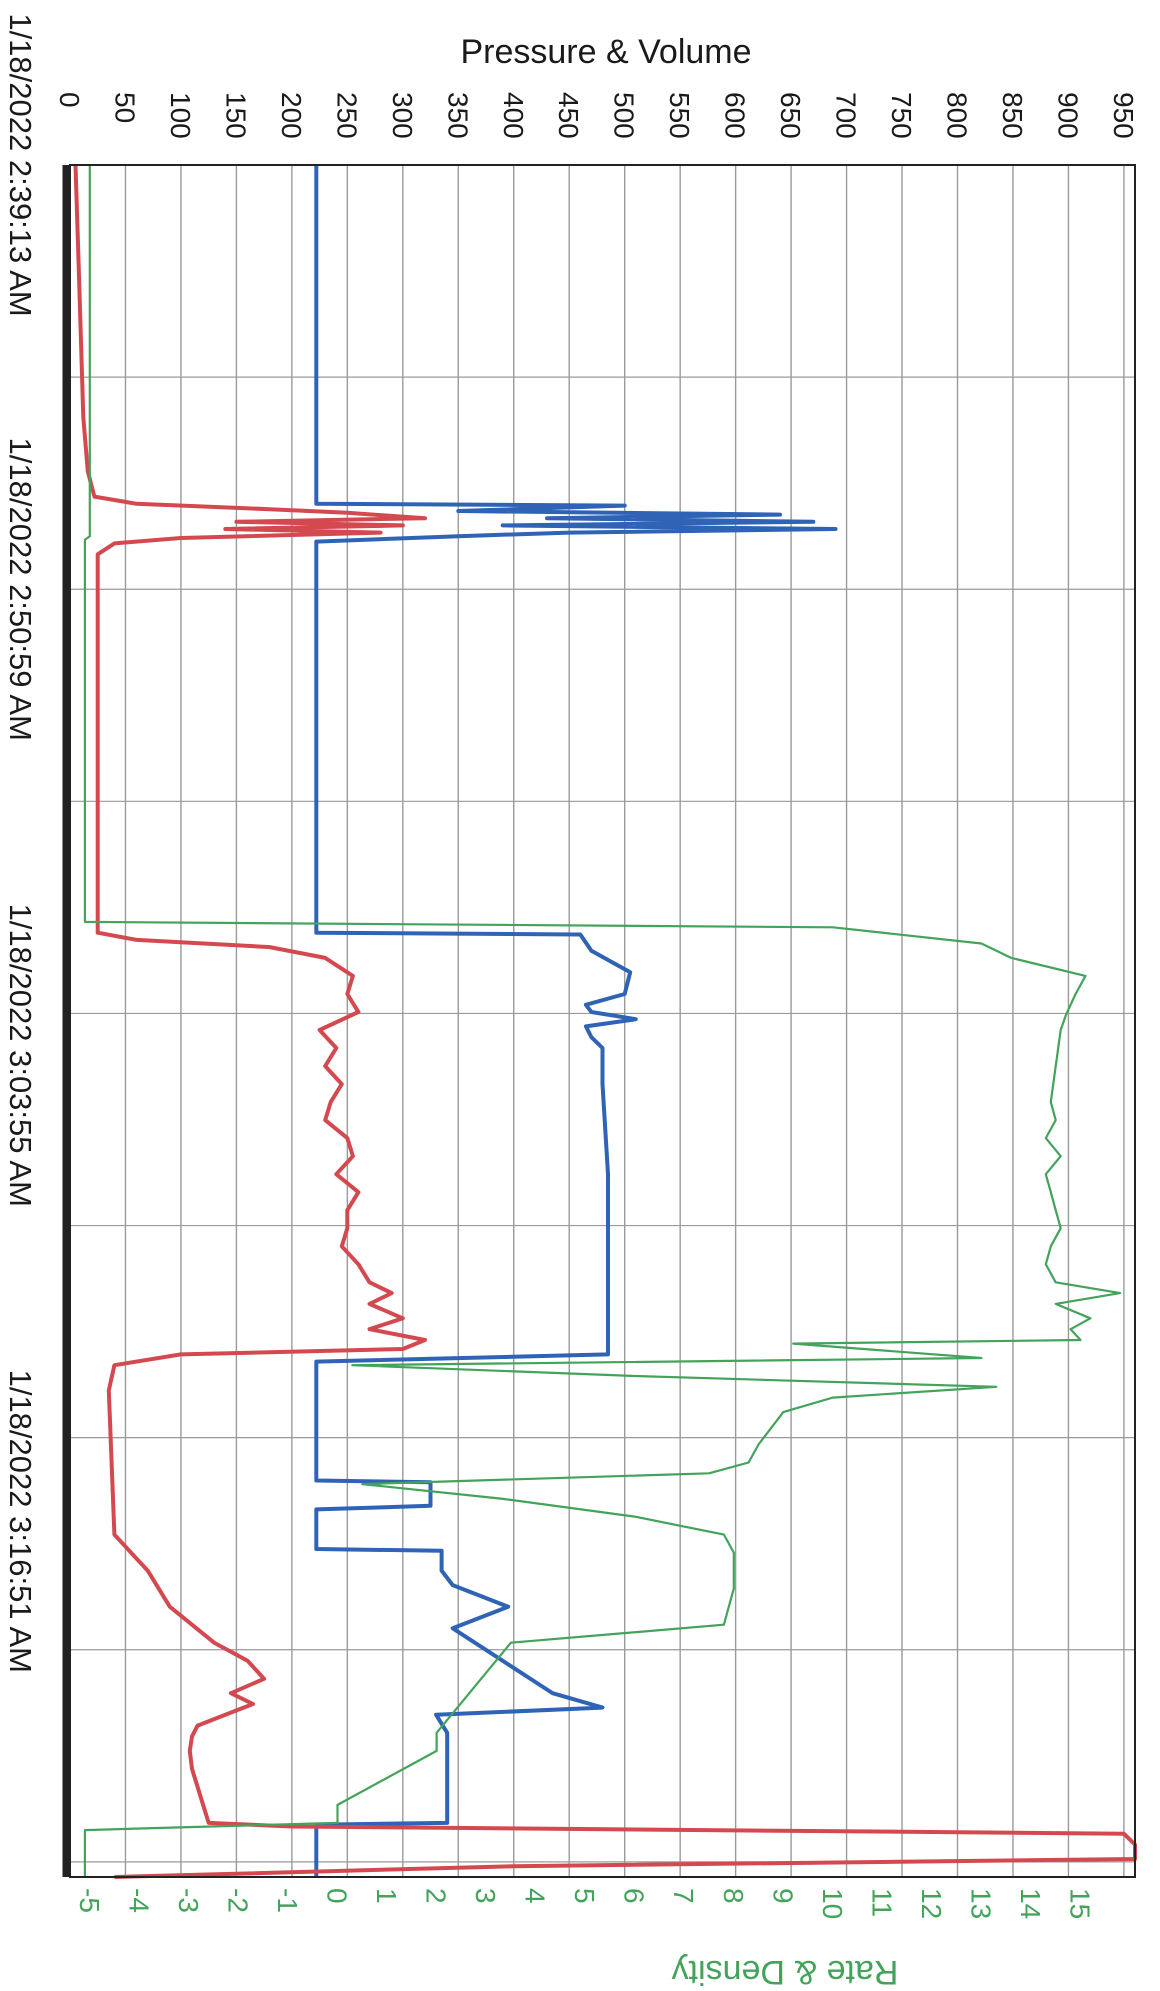 This screenshot has width=1160, height=1991. What do you see at coordinates (89, 1900) in the screenshot?
I see `secondary-tick-label: -5` at bounding box center [89, 1900].